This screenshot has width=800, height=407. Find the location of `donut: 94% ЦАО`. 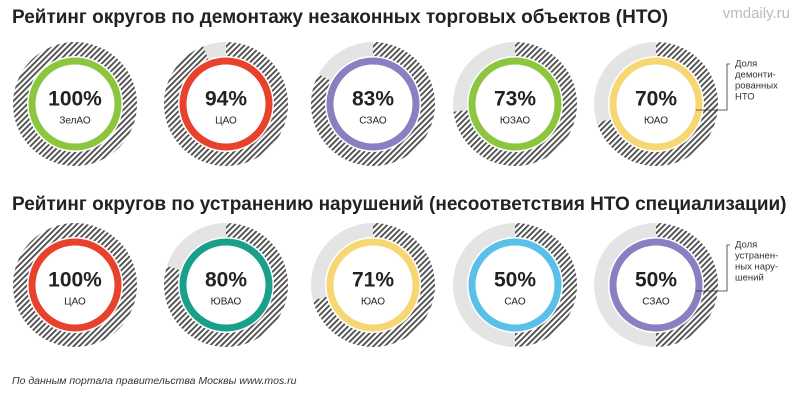

donut: 94% ЦАО is located at coordinates (226, 104).